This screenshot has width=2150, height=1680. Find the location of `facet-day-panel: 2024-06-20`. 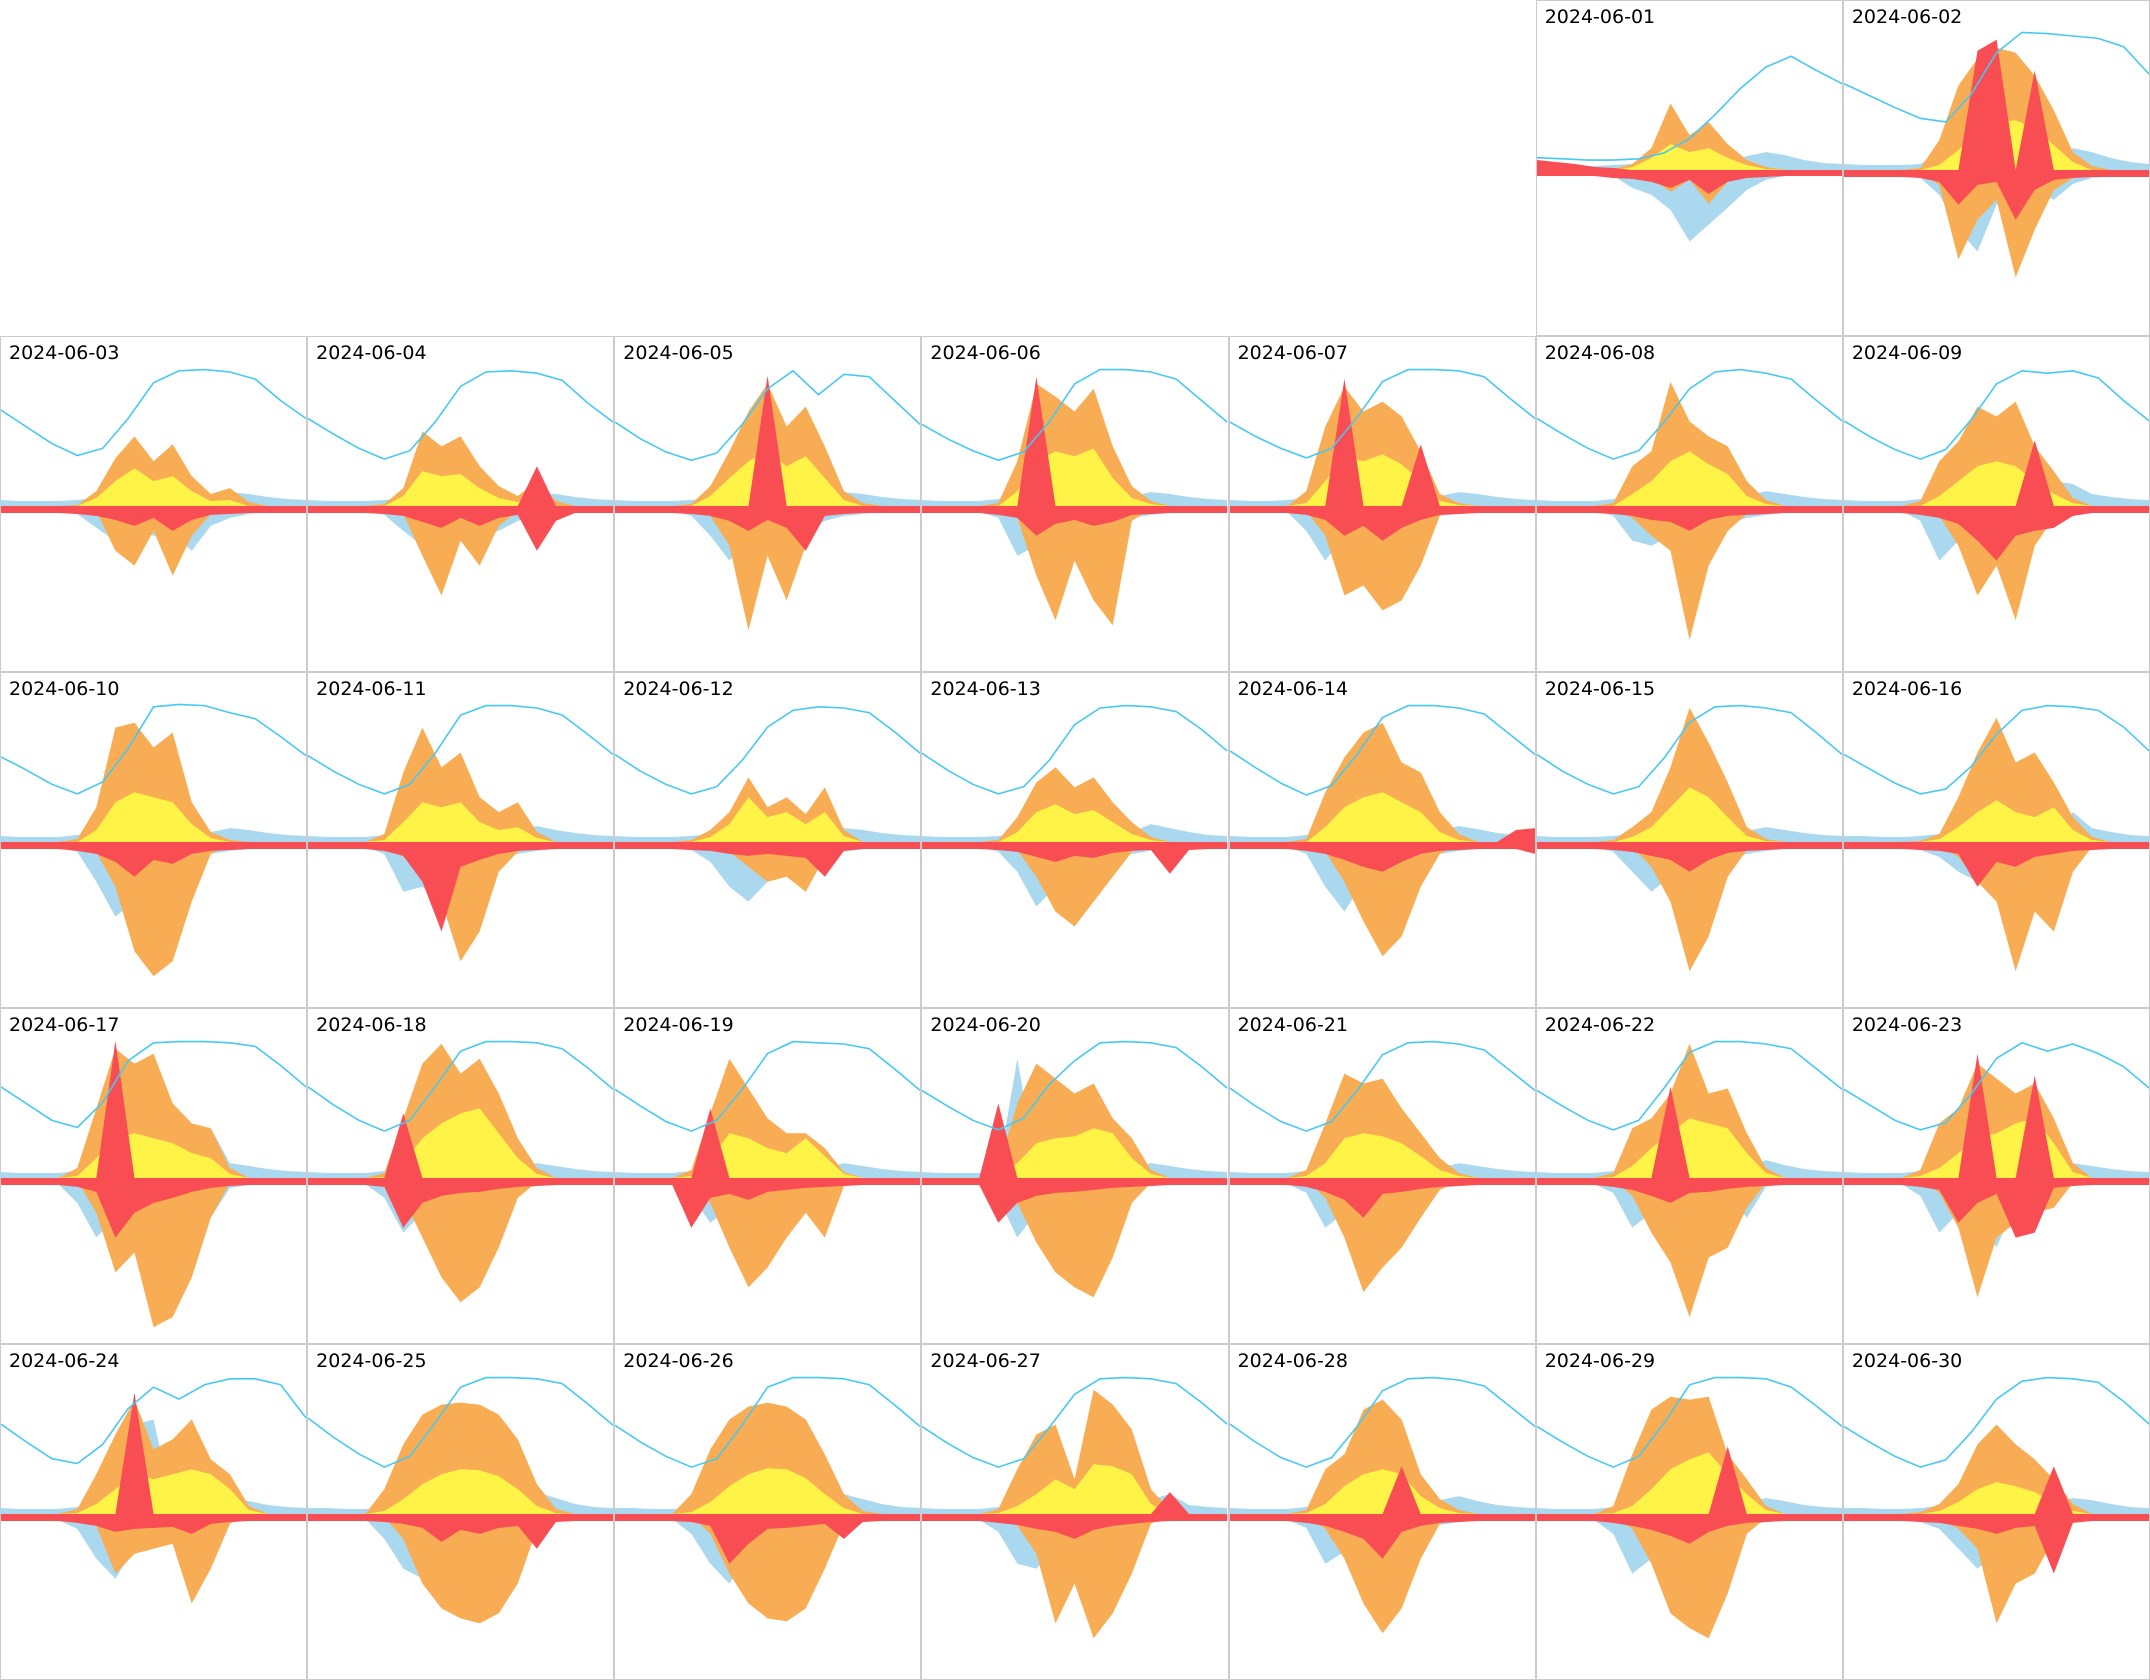

facet-day-panel: 2024-06-20 is located at coordinates (1075, 1176).